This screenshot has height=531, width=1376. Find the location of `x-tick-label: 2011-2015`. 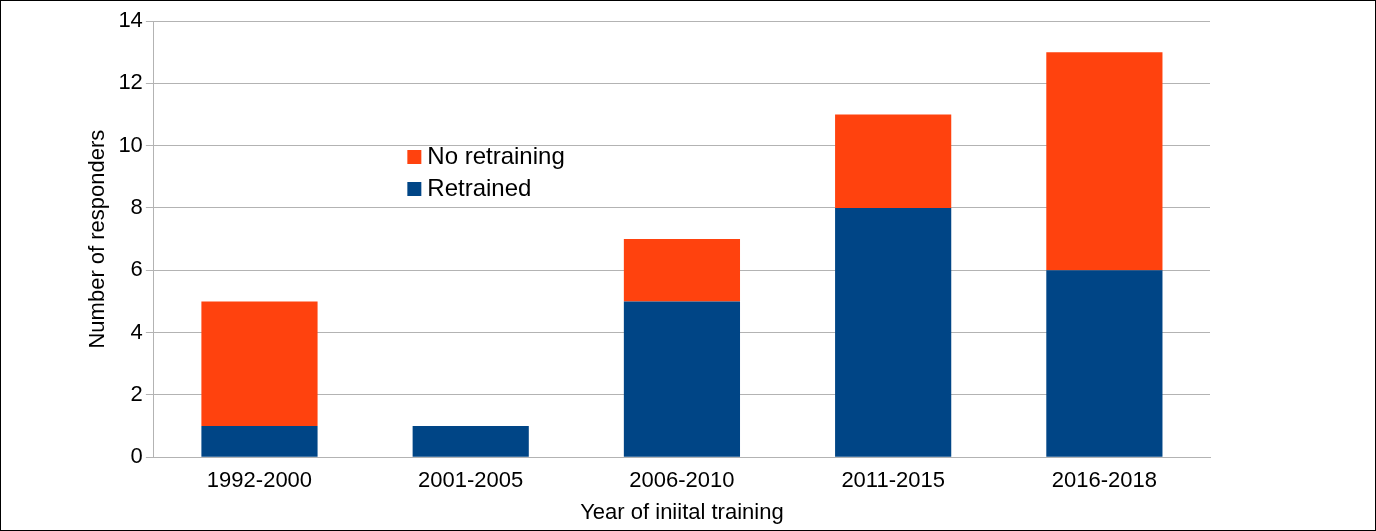

x-tick-label: 2011-2015 is located at coordinates (893, 480).